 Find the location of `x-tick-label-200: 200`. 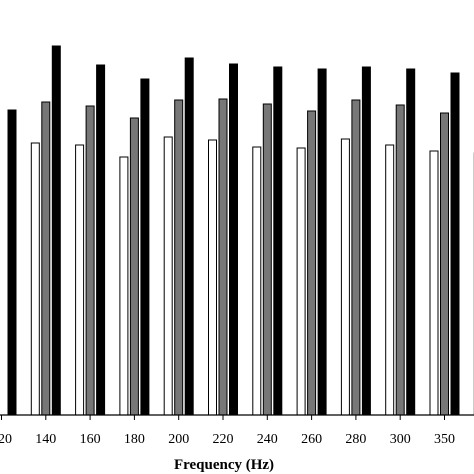

x-tick-label-200: 200 is located at coordinates (178, 439).